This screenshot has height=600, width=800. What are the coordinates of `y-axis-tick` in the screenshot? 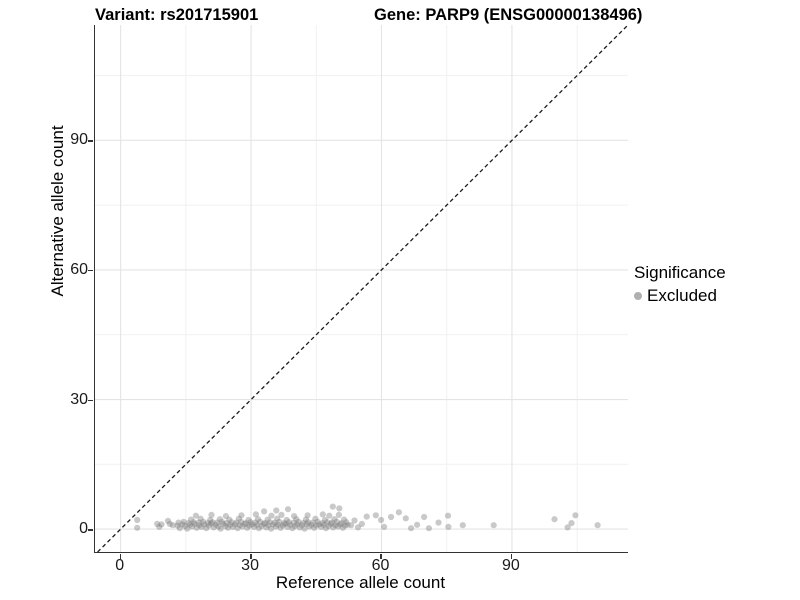 It's located at (90, 530).